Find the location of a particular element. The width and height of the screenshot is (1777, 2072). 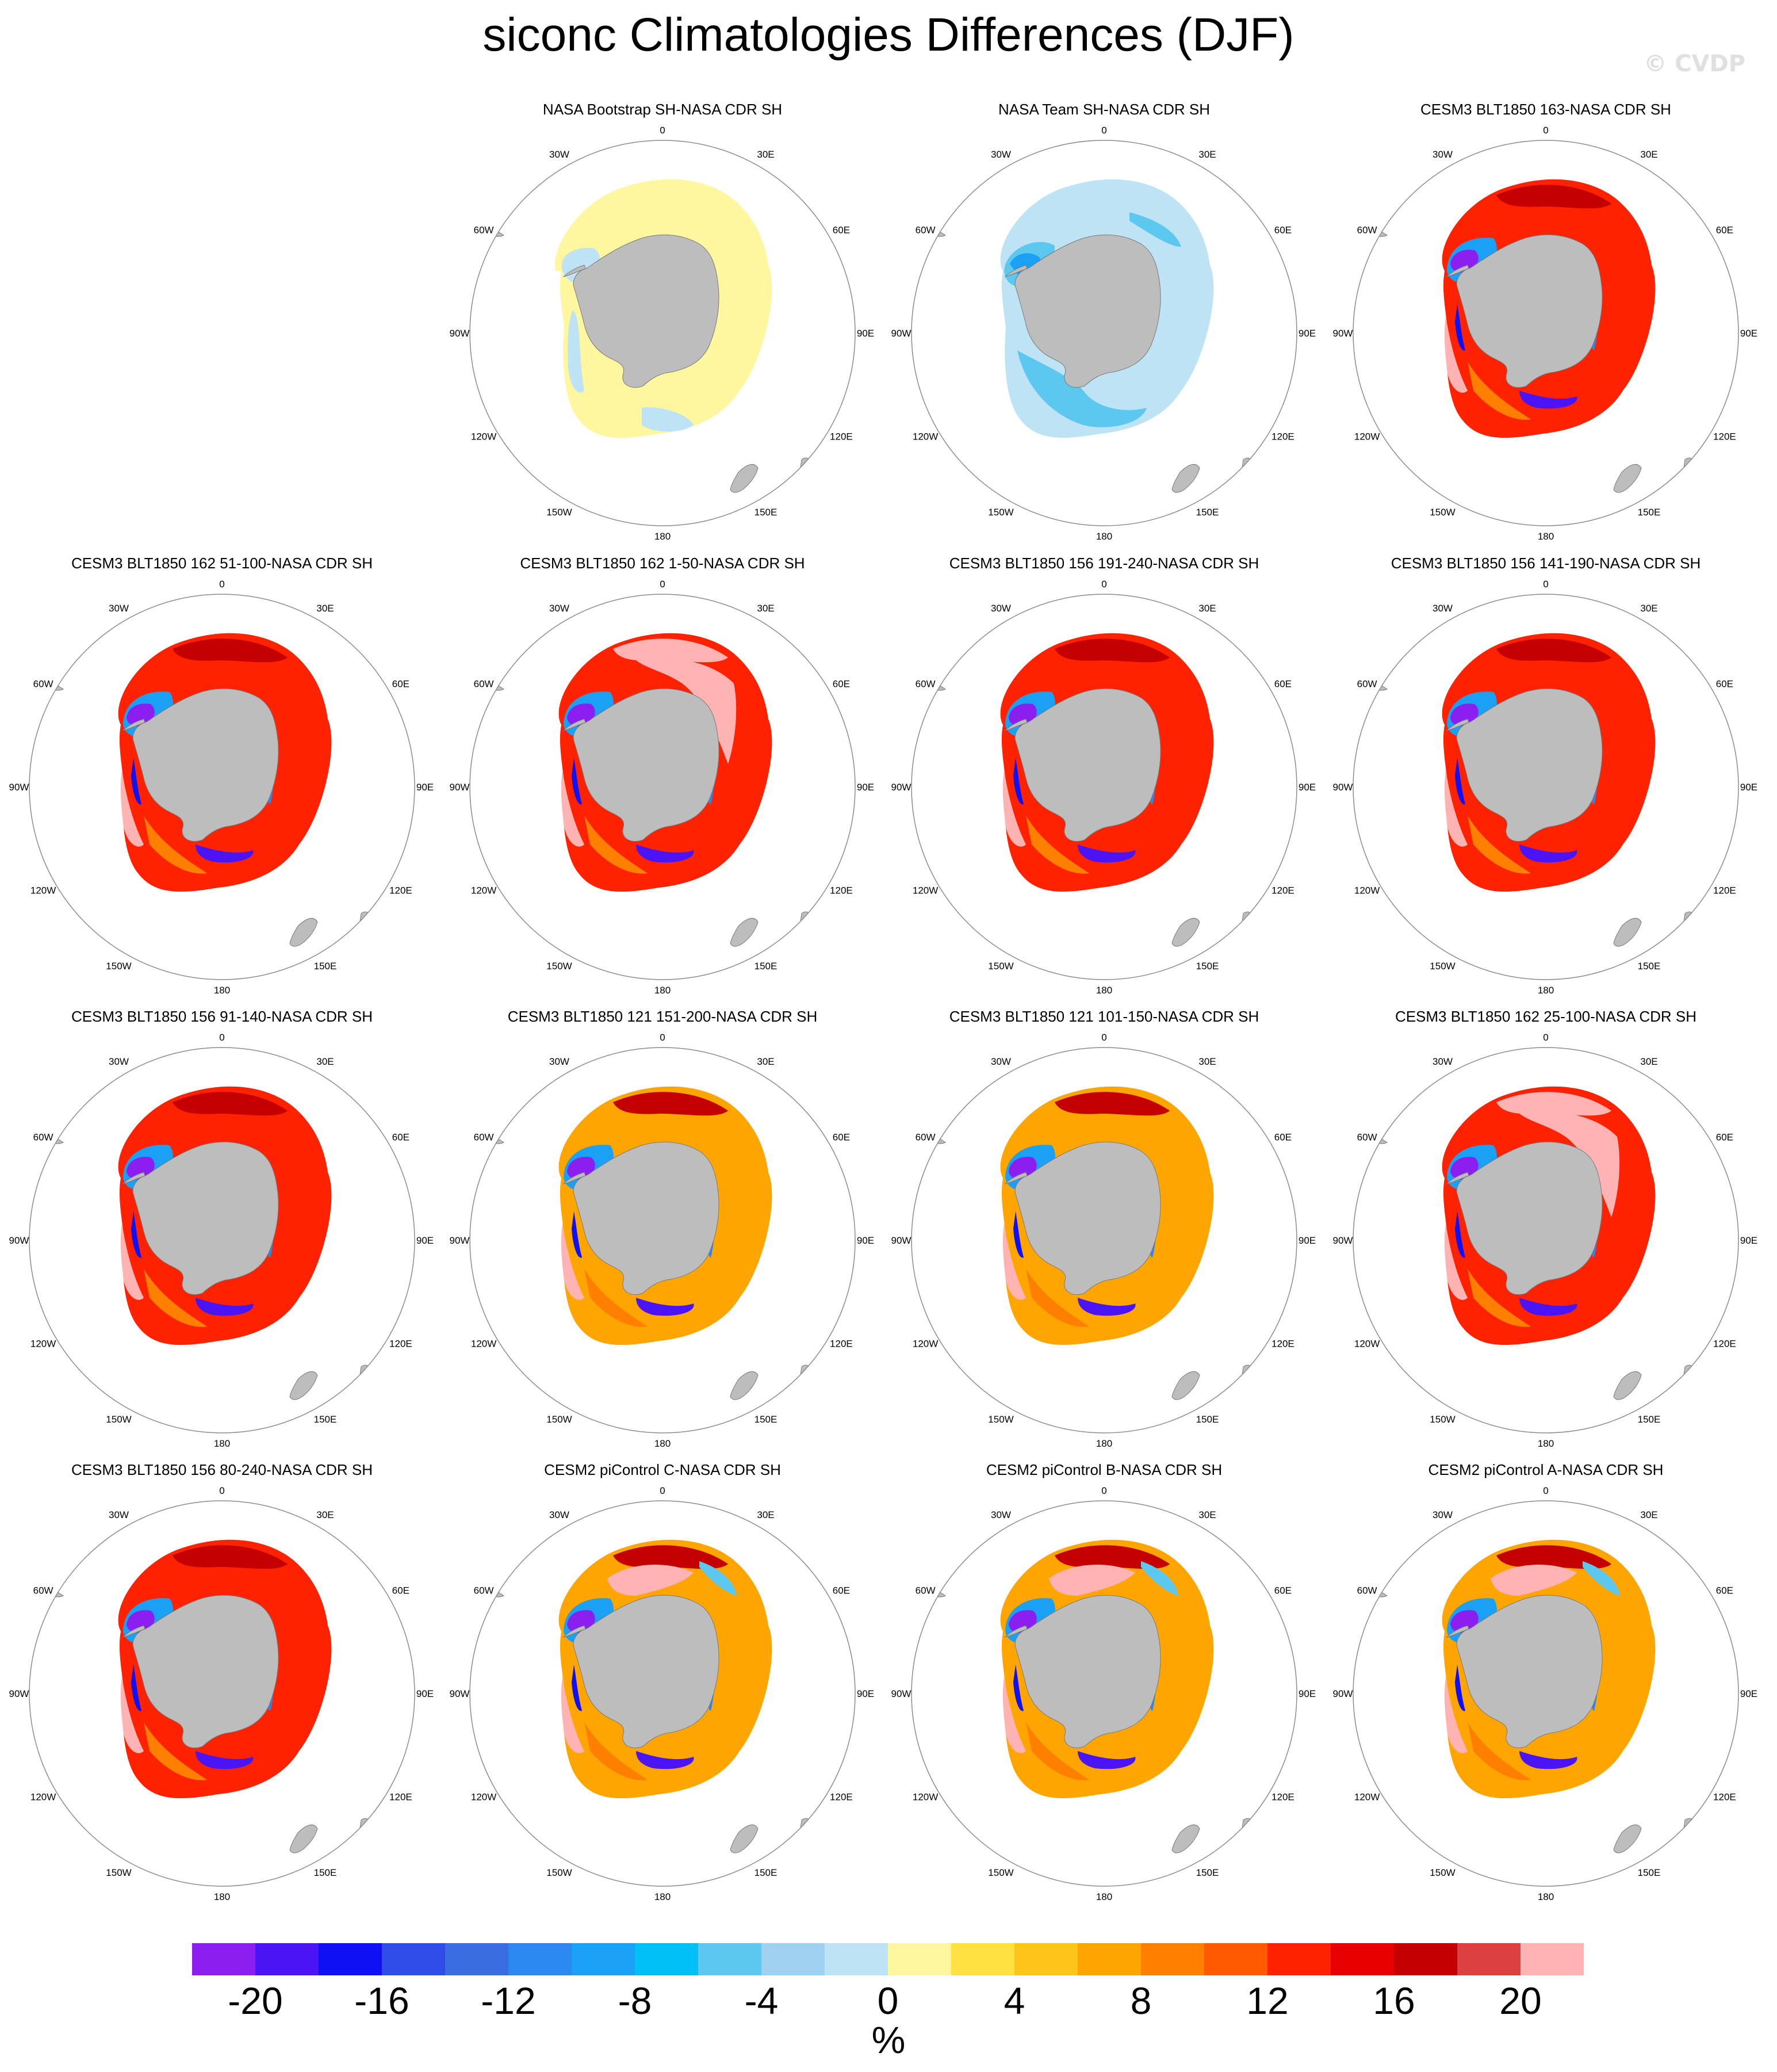

colorbar-tick: -12 is located at coordinates (508, 2001).